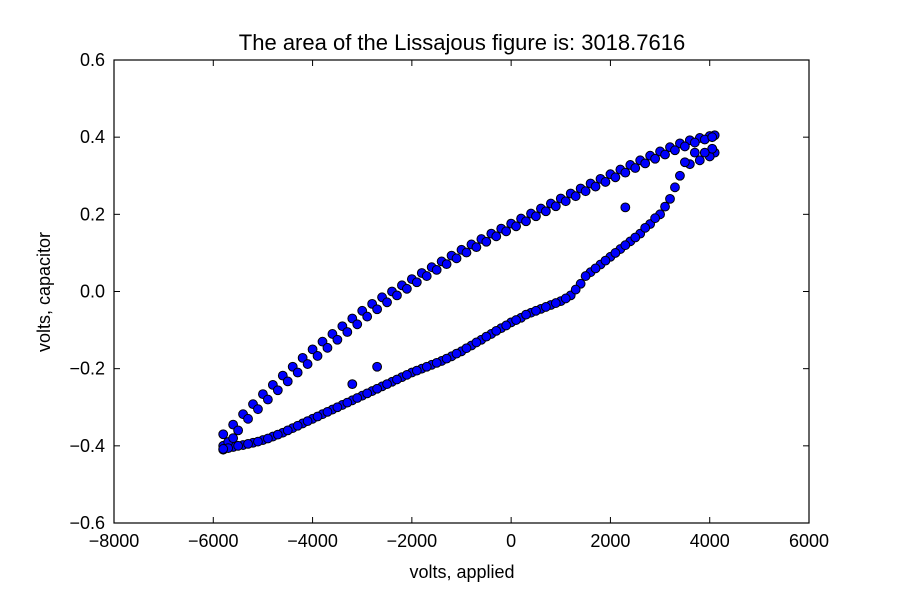 The width and height of the screenshot is (900, 600). I want to click on x-tick-label: −6000, so click(213, 541).